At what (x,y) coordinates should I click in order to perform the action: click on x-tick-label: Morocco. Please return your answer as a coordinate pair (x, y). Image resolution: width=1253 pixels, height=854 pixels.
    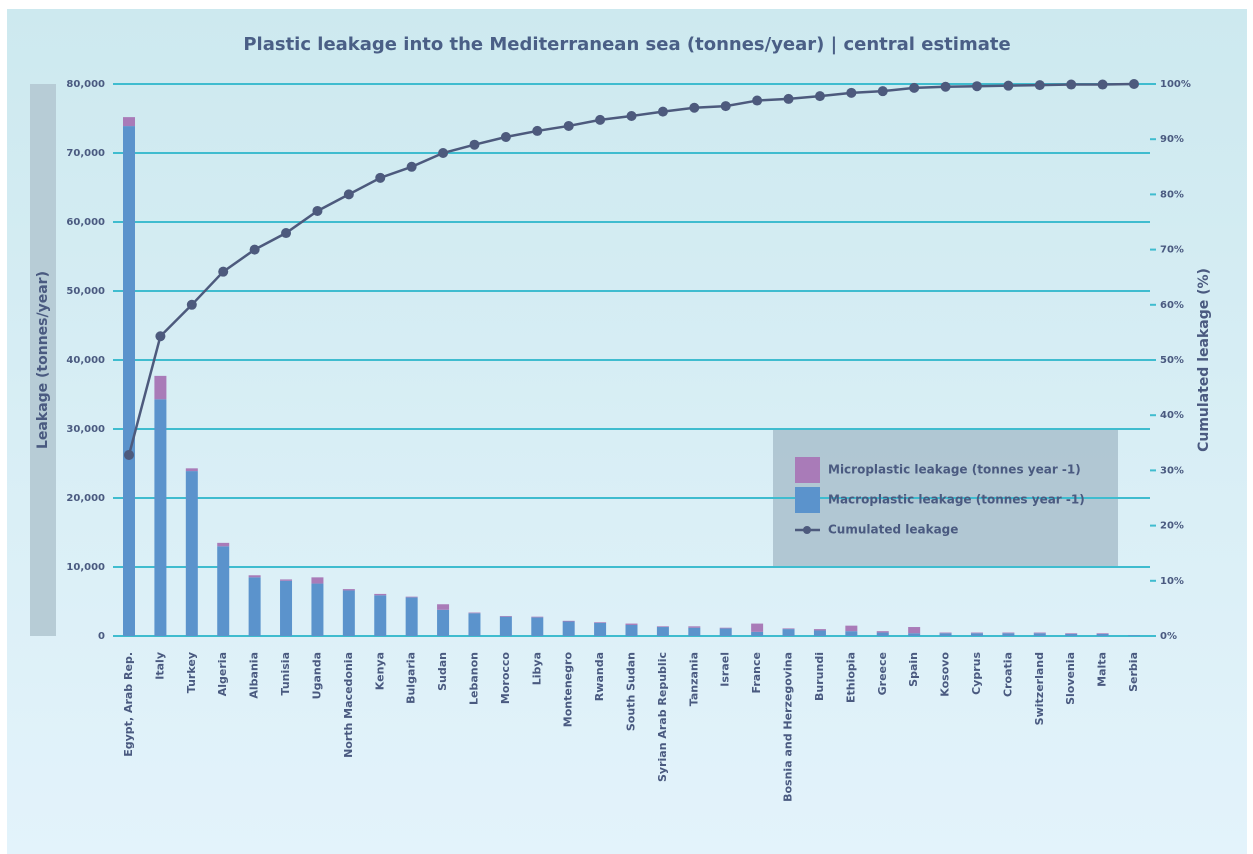
    Looking at the image, I should click on (505, 678).